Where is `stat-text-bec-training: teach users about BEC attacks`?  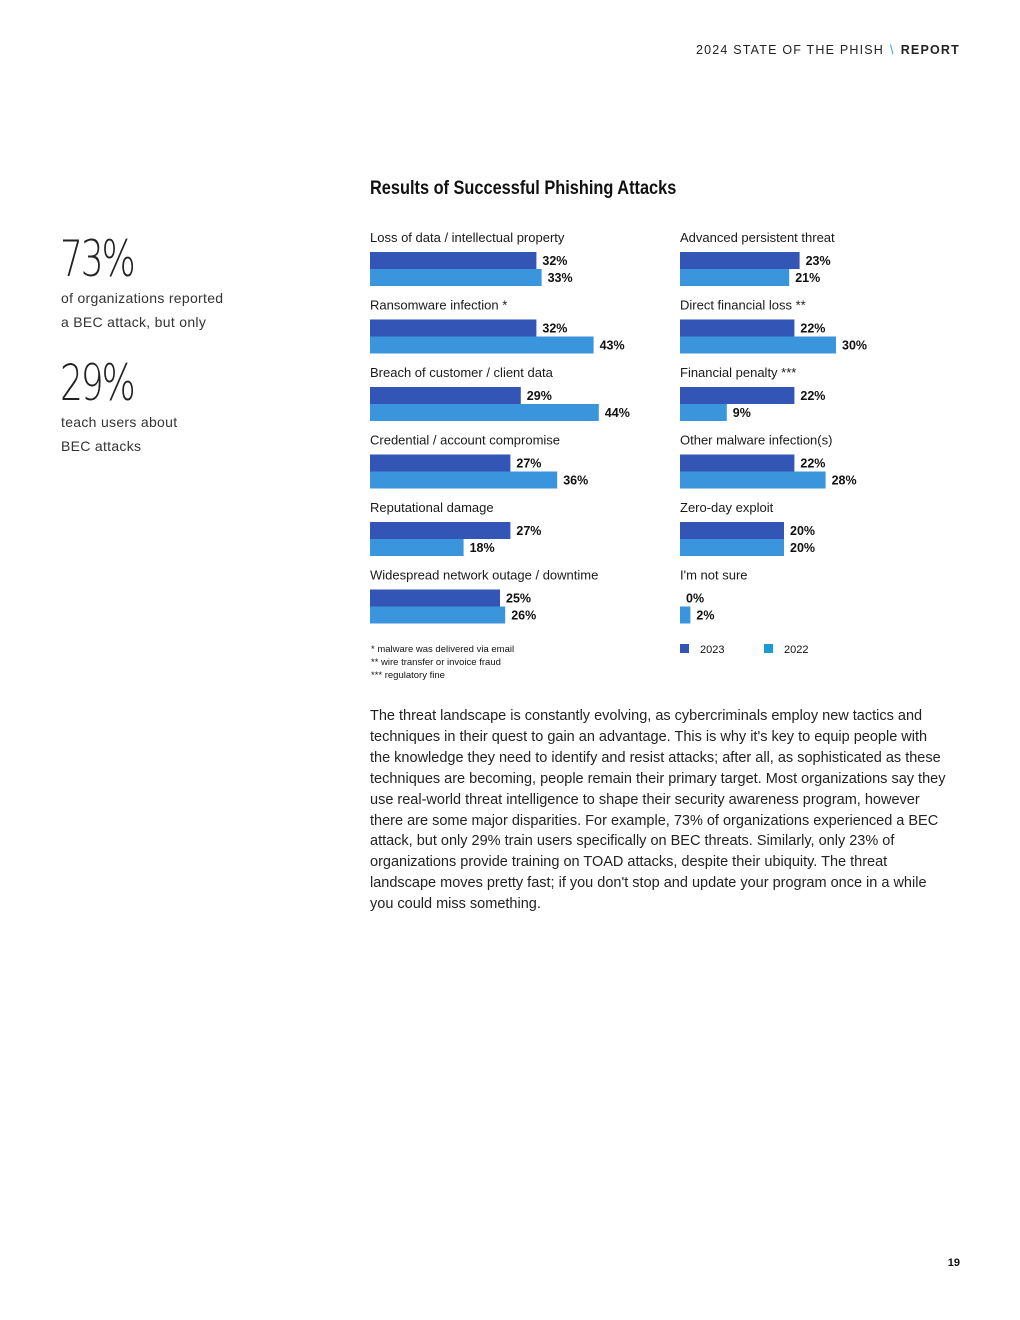 stat-text-bec-training: teach users about BEC attacks is located at coordinates (171, 434).